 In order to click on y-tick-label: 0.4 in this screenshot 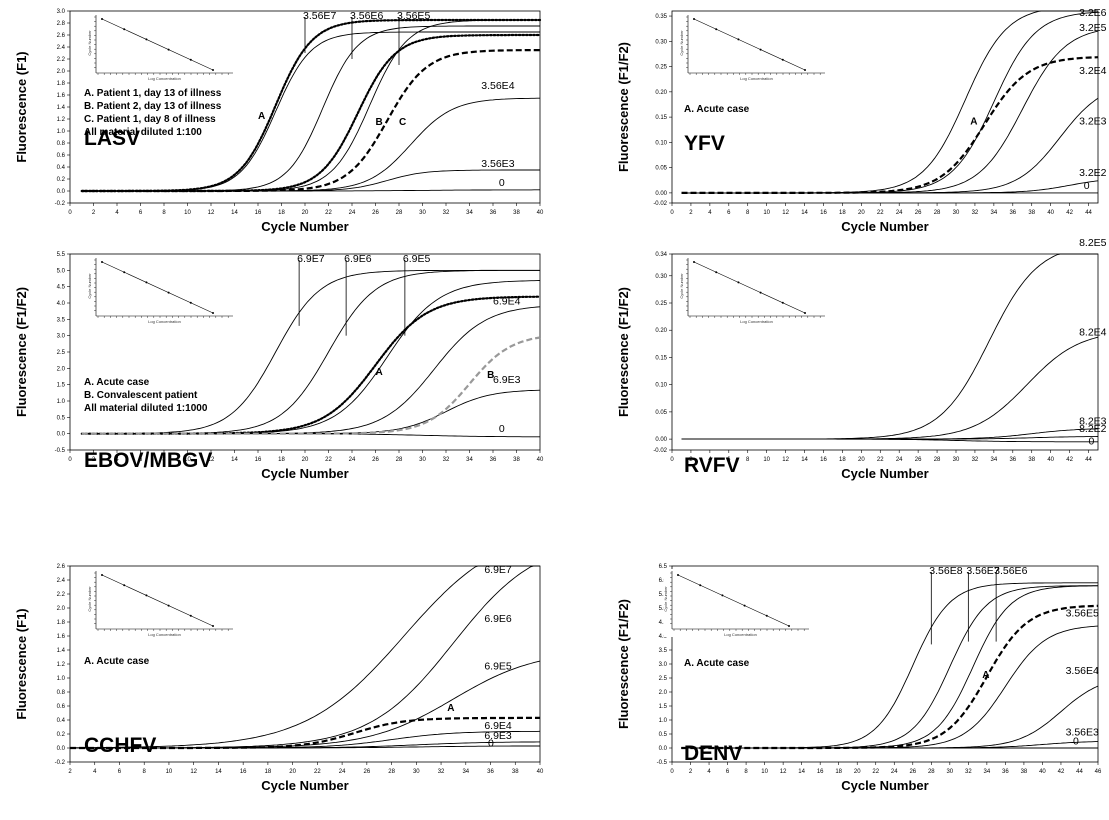, I will do `click(61, 168)`.